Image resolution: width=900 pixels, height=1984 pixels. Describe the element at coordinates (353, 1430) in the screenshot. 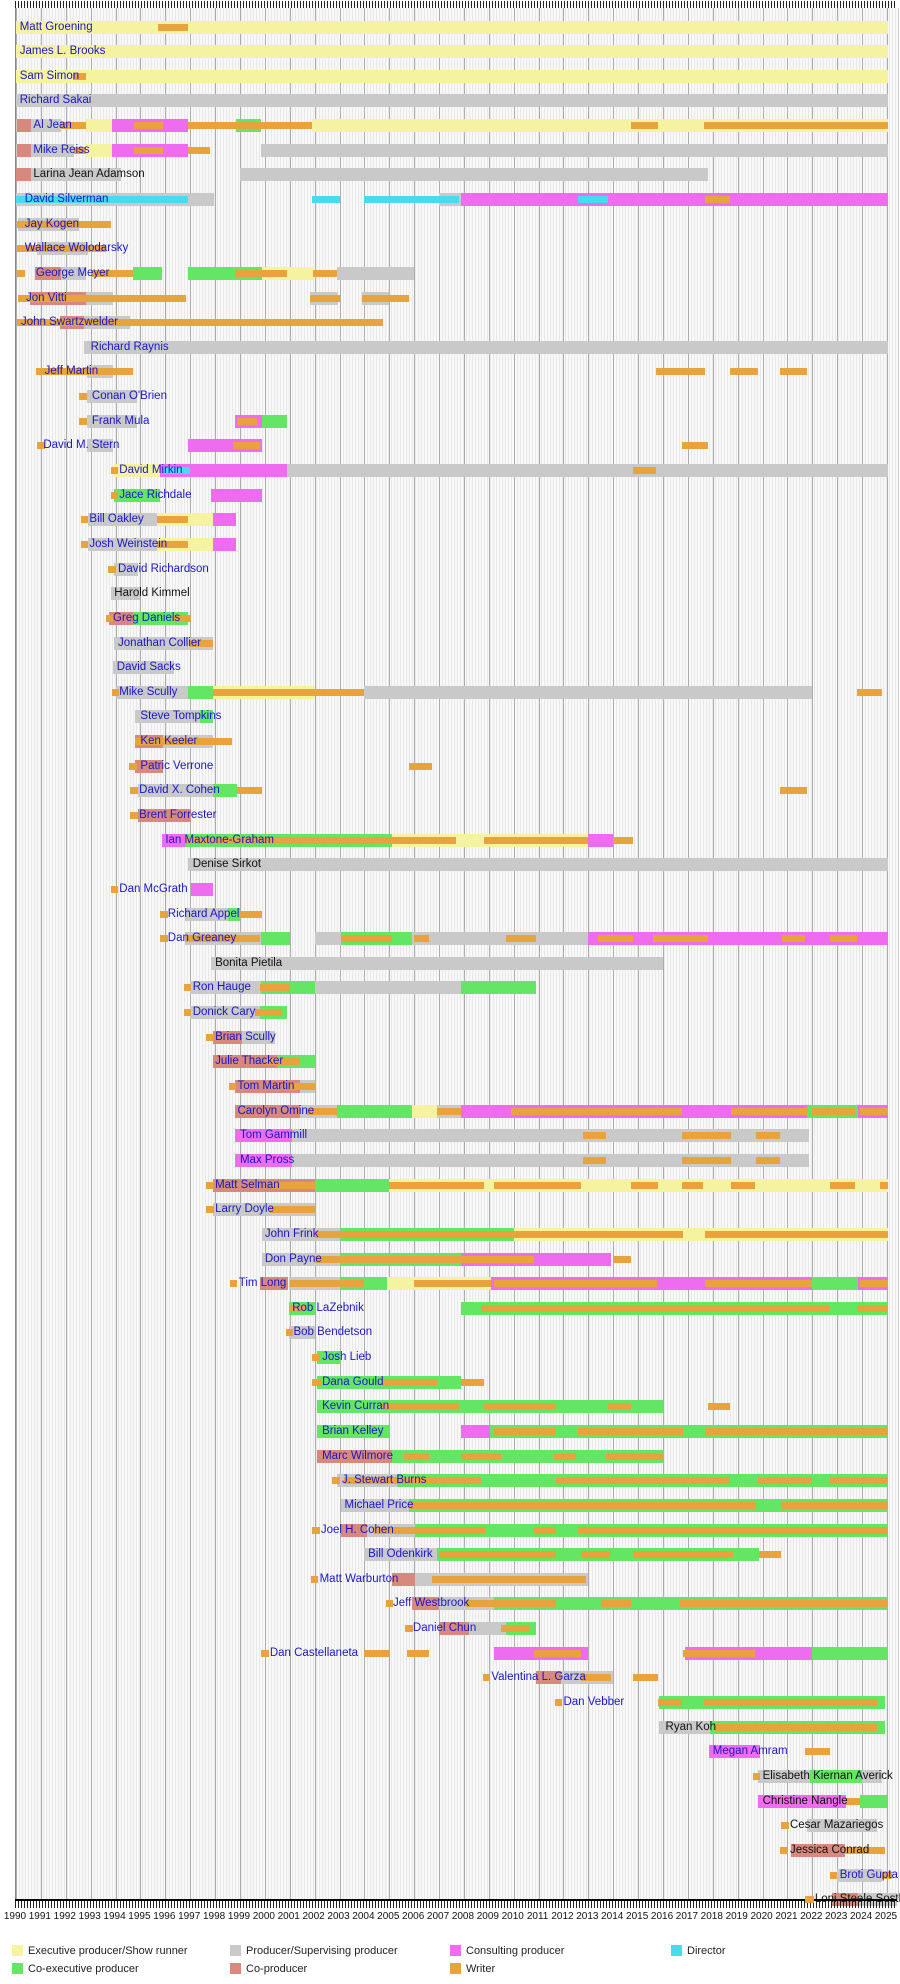

I see `person-name: Brian Kelley` at that location.